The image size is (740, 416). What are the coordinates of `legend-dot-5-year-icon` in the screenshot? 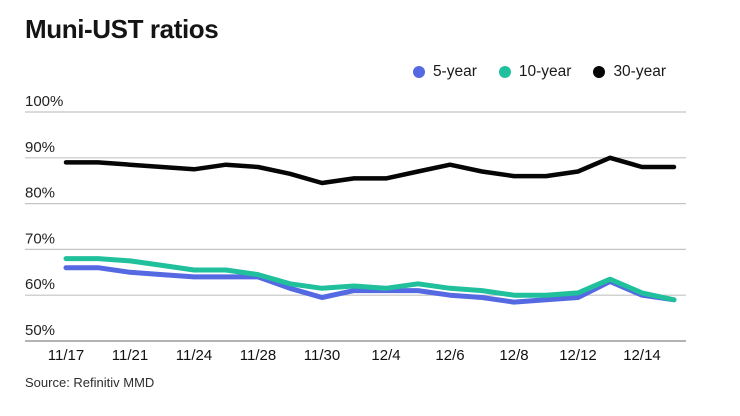 It's located at (418, 72).